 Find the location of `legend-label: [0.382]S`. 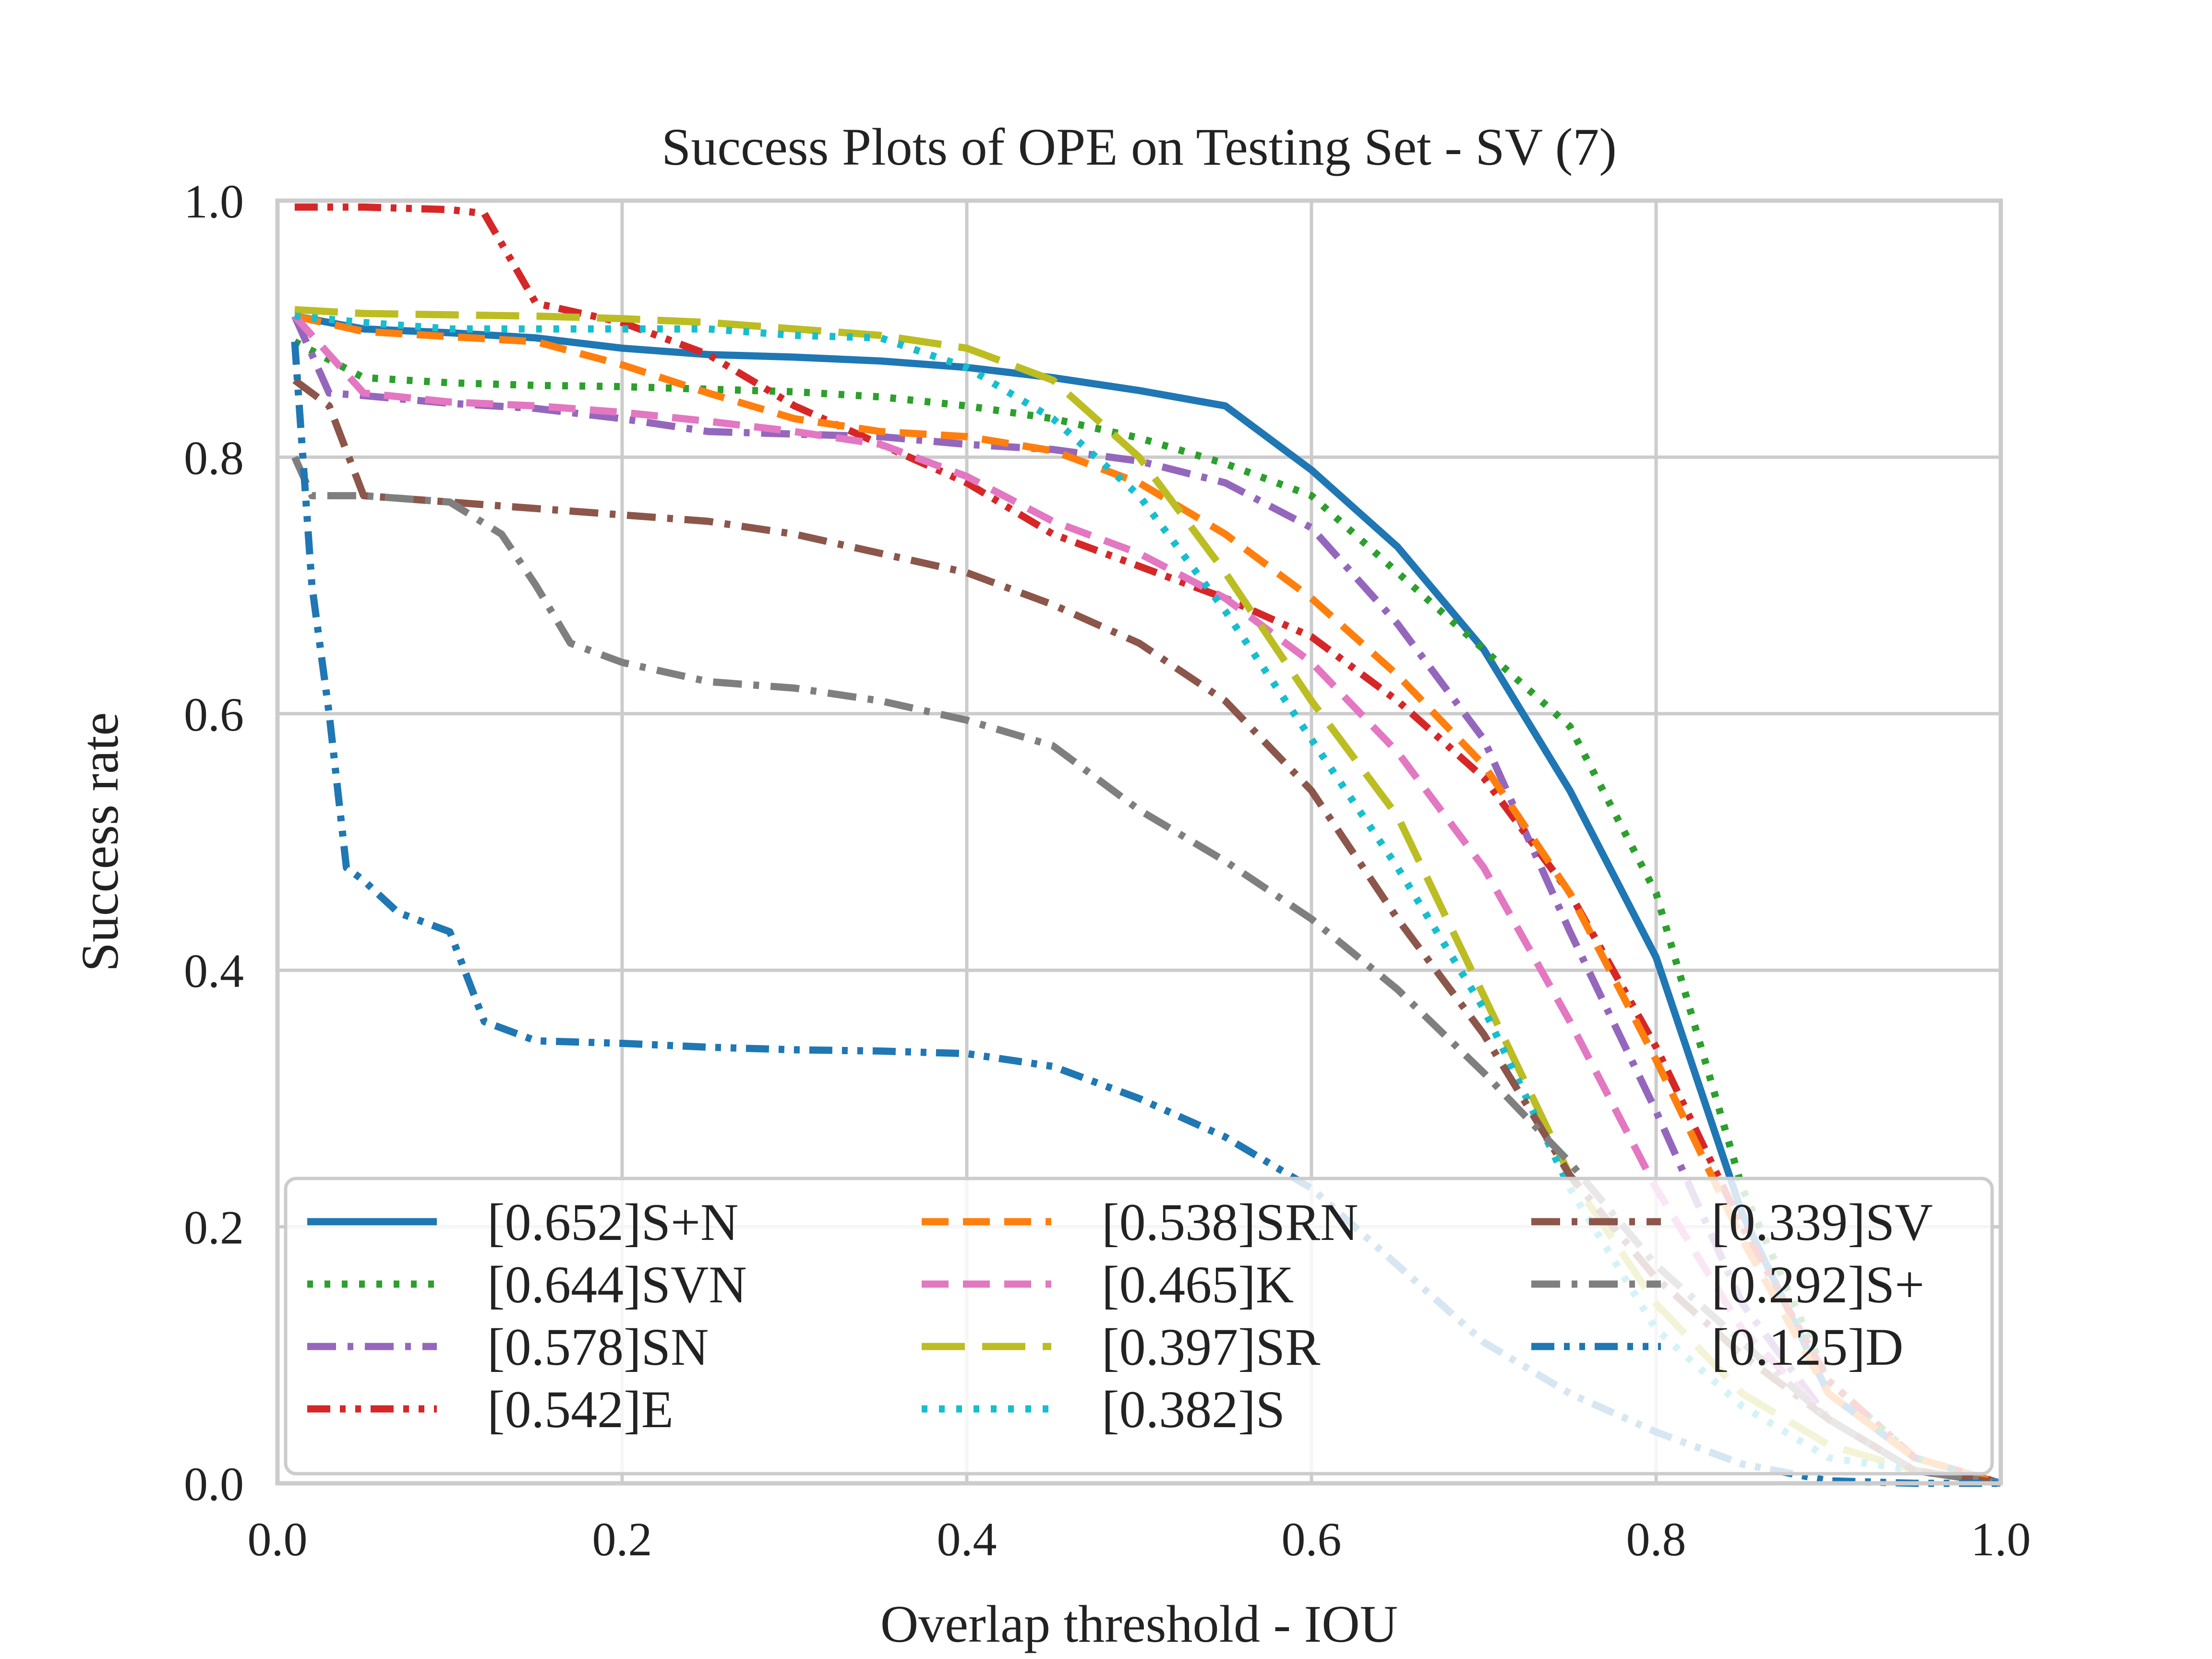

legend-label: [0.382]S is located at coordinates (1193, 1409).